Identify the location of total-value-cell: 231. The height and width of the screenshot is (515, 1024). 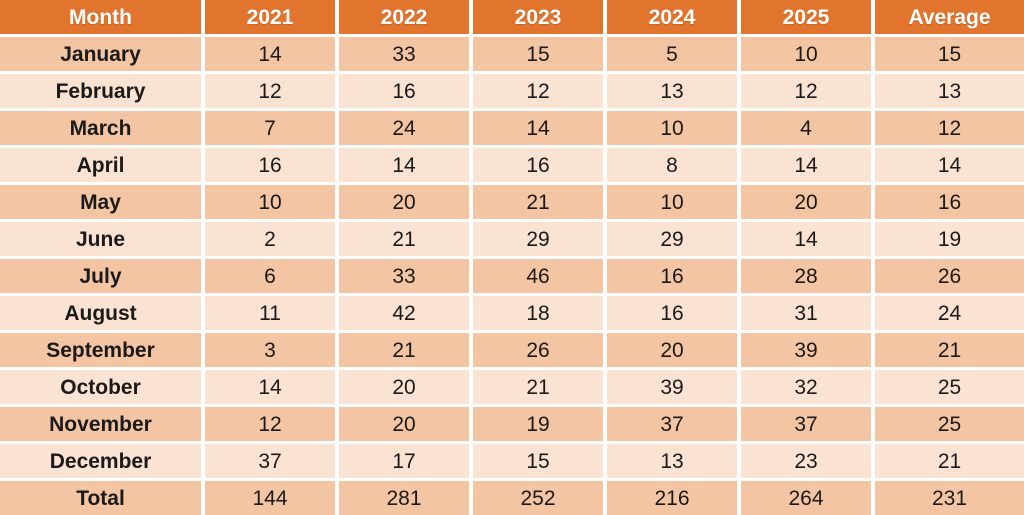
(949, 498).